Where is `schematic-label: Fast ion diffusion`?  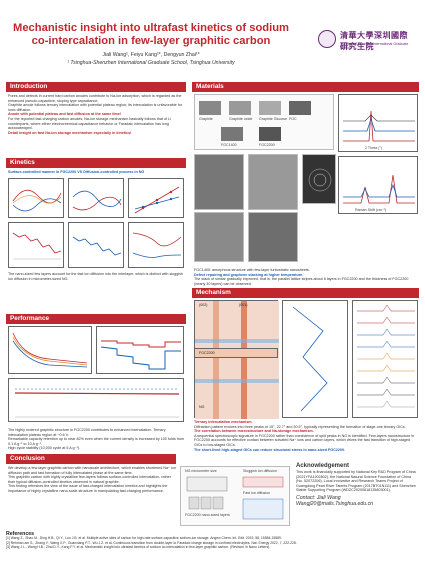 schematic-label: Fast ion diffusion is located at coordinates (257, 493).